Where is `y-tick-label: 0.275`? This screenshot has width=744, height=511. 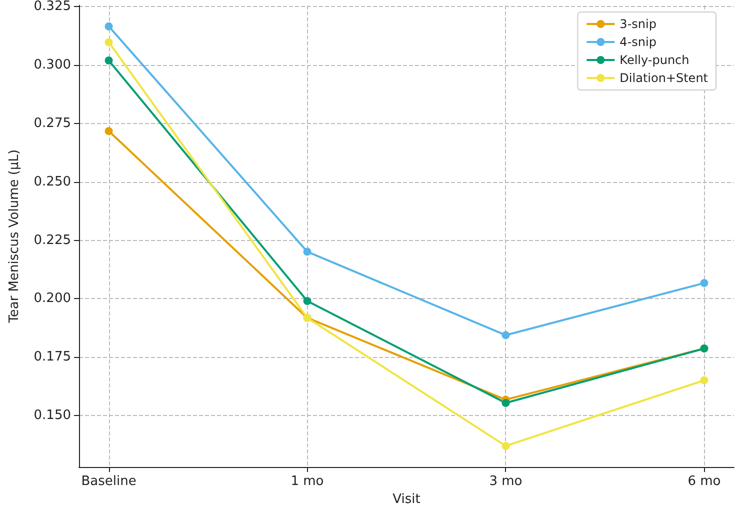
y-tick-label: 0.275 is located at coordinates (52, 123).